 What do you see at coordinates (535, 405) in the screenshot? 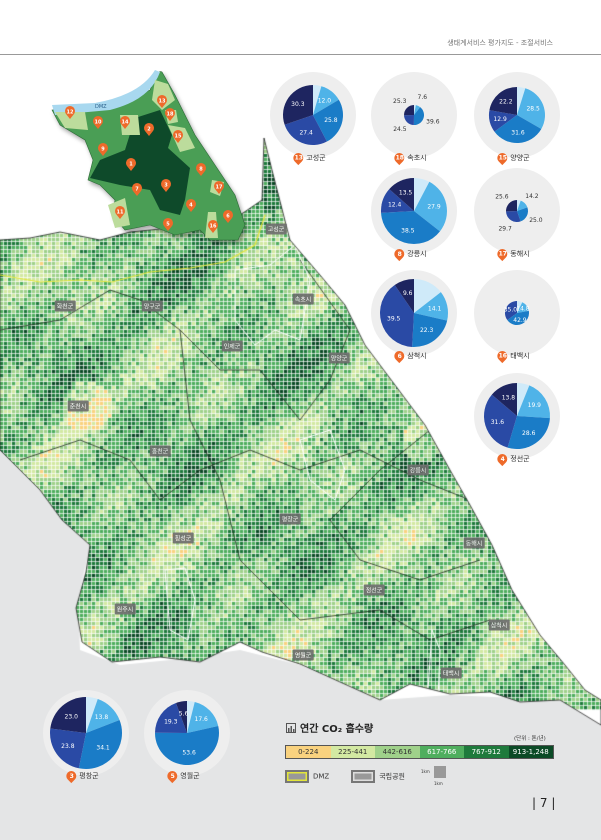
I see `pie-slice-label: 19.9` at bounding box center [535, 405].